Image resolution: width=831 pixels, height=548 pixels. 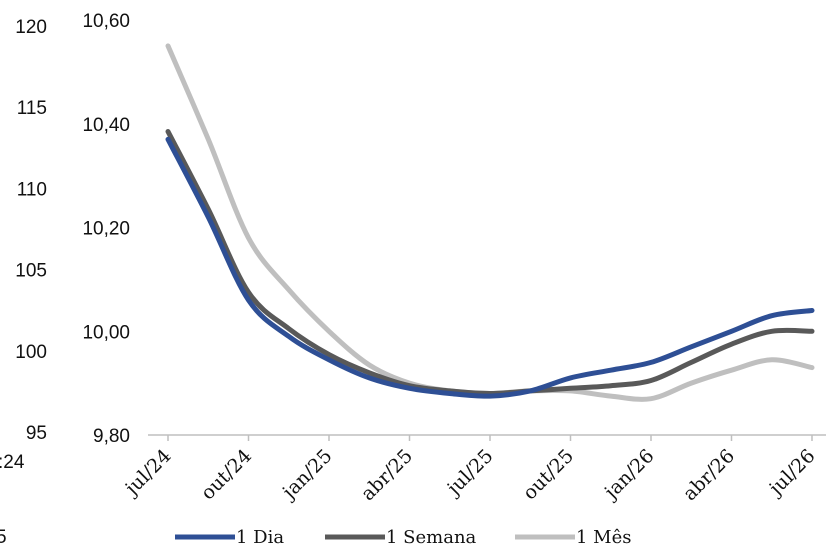 What do you see at coordinates (260, 537) in the screenshot?
I see `legend-label: 1 Dia` at bounding box center [260, 537].